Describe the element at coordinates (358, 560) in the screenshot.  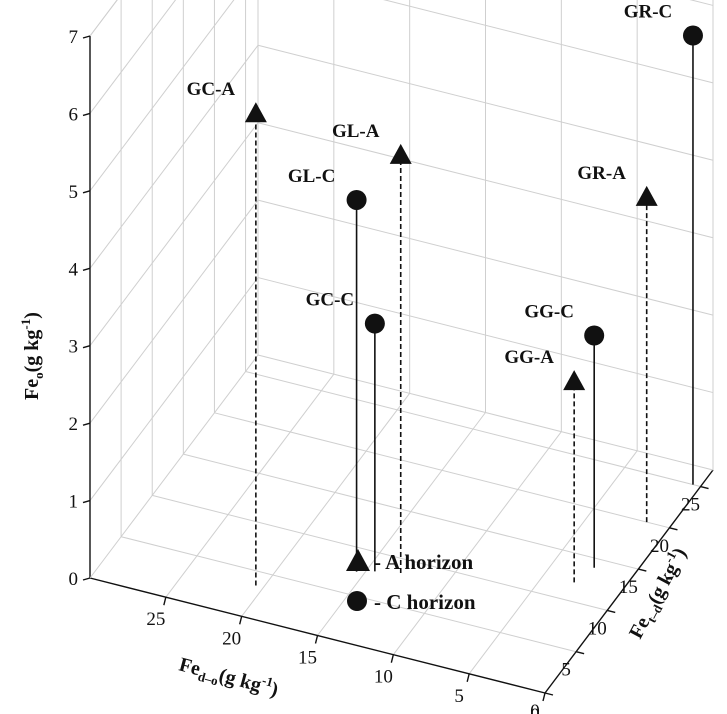
I see `legend-triangle-icon` at that location.